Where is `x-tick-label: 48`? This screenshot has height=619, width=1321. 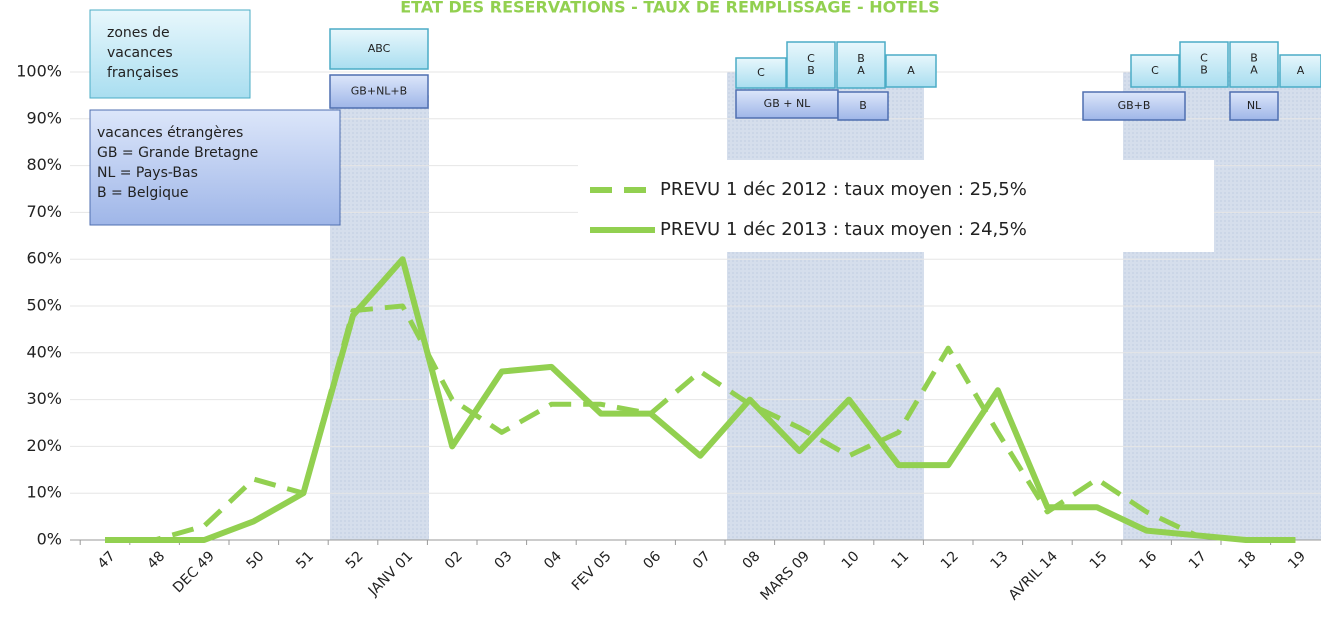
x-tick-label: 48 is located at coordinates (156, 560).